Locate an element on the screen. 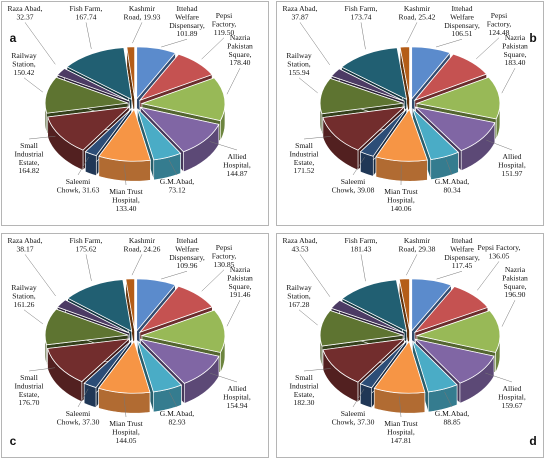  slice-mian-trust-hospital is located at coordinates (124, 135).